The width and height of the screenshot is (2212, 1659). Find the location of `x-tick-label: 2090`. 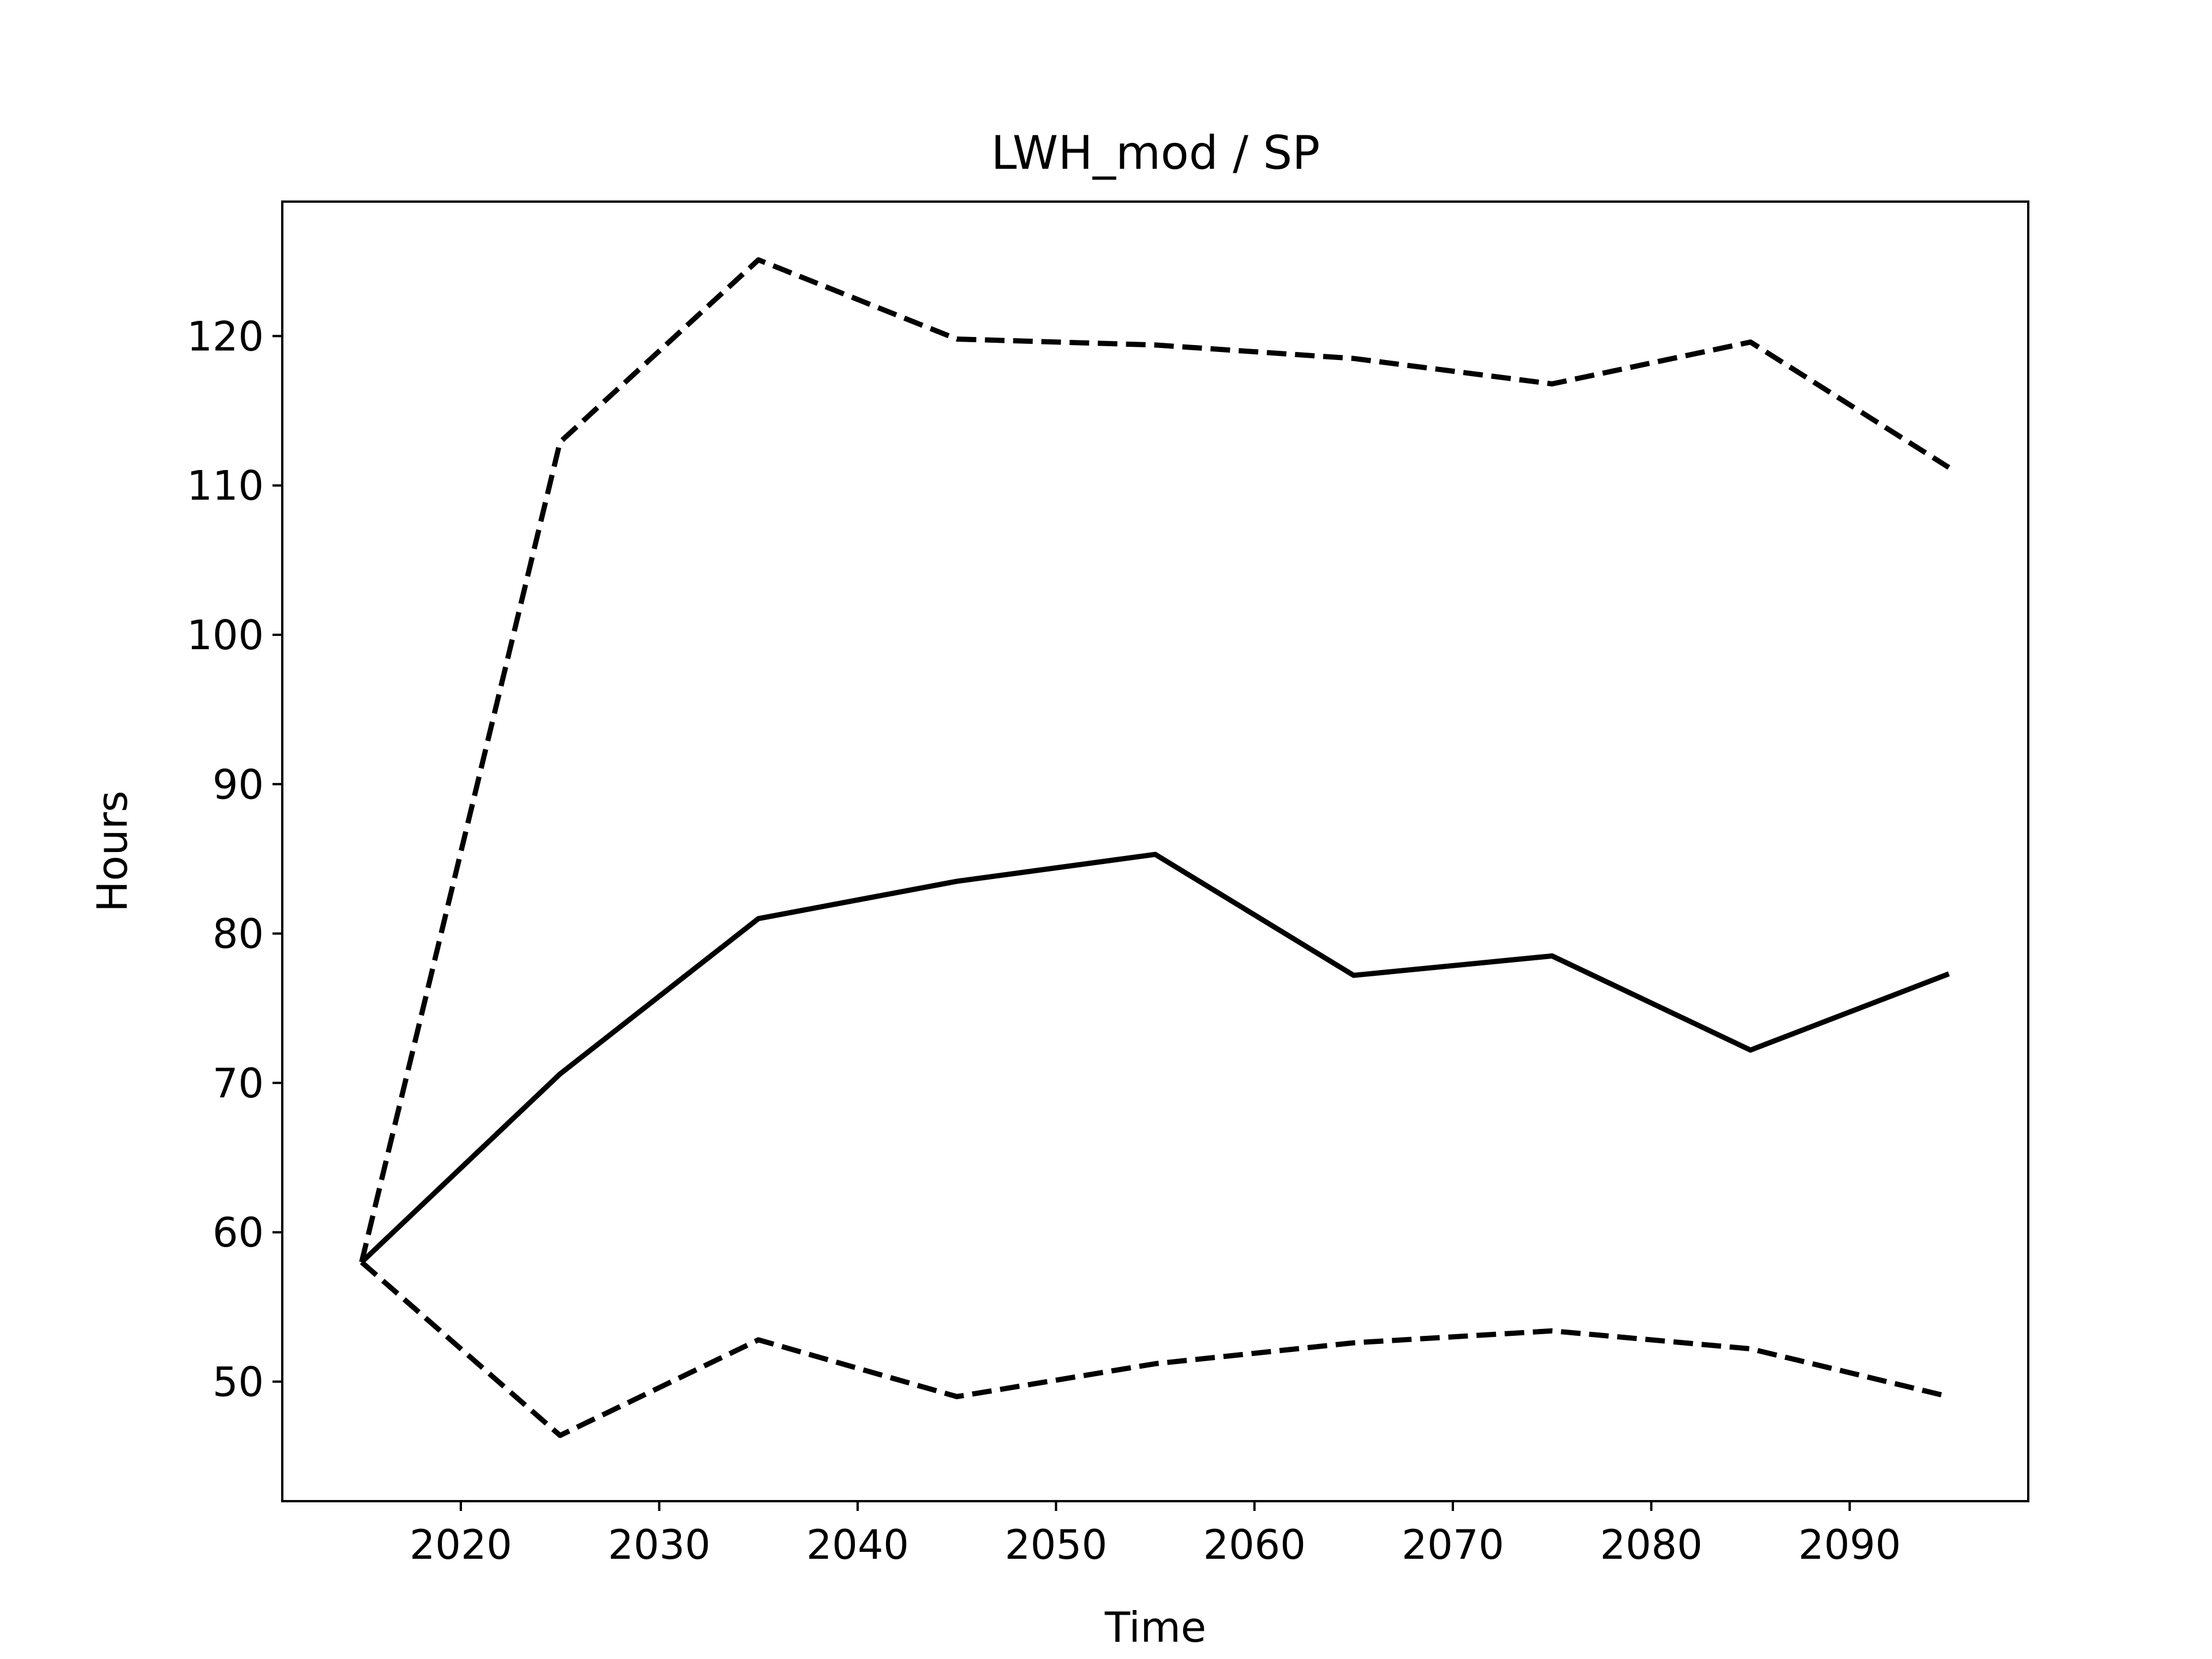

x-tick-label: 2090 is located at coordinates (1849, 1545).